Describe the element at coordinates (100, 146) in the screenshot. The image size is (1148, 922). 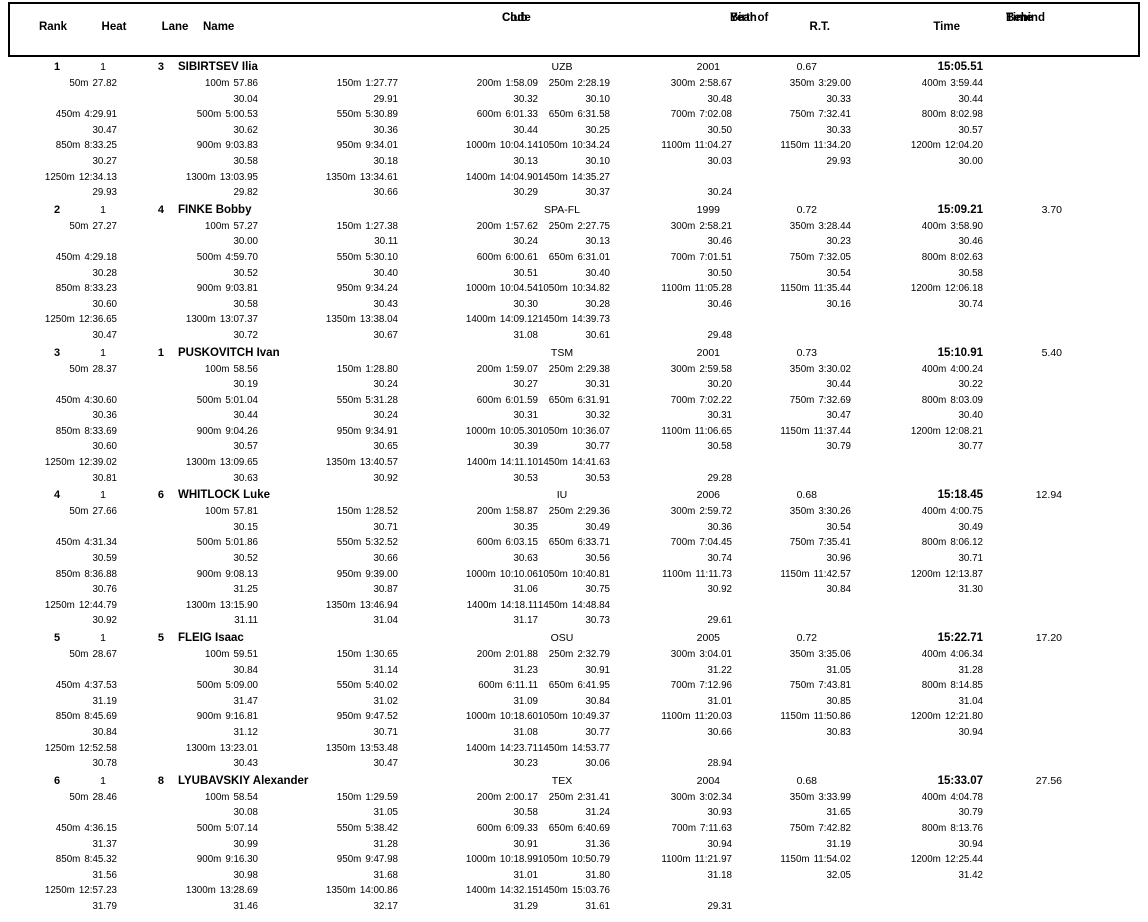
I see `split-time: 8:33.25` at that location.